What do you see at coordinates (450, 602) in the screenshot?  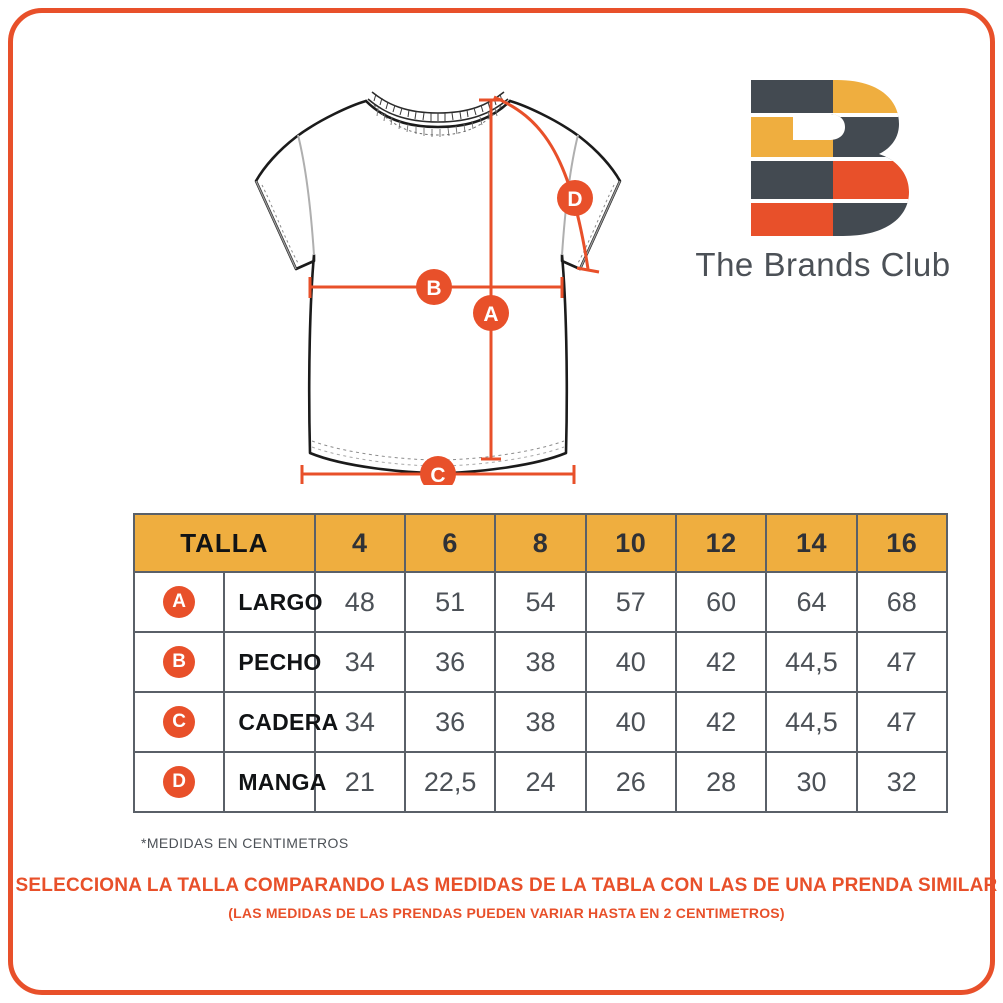 I see `cell-largo-6: 51` at bounding box center [450, 602].